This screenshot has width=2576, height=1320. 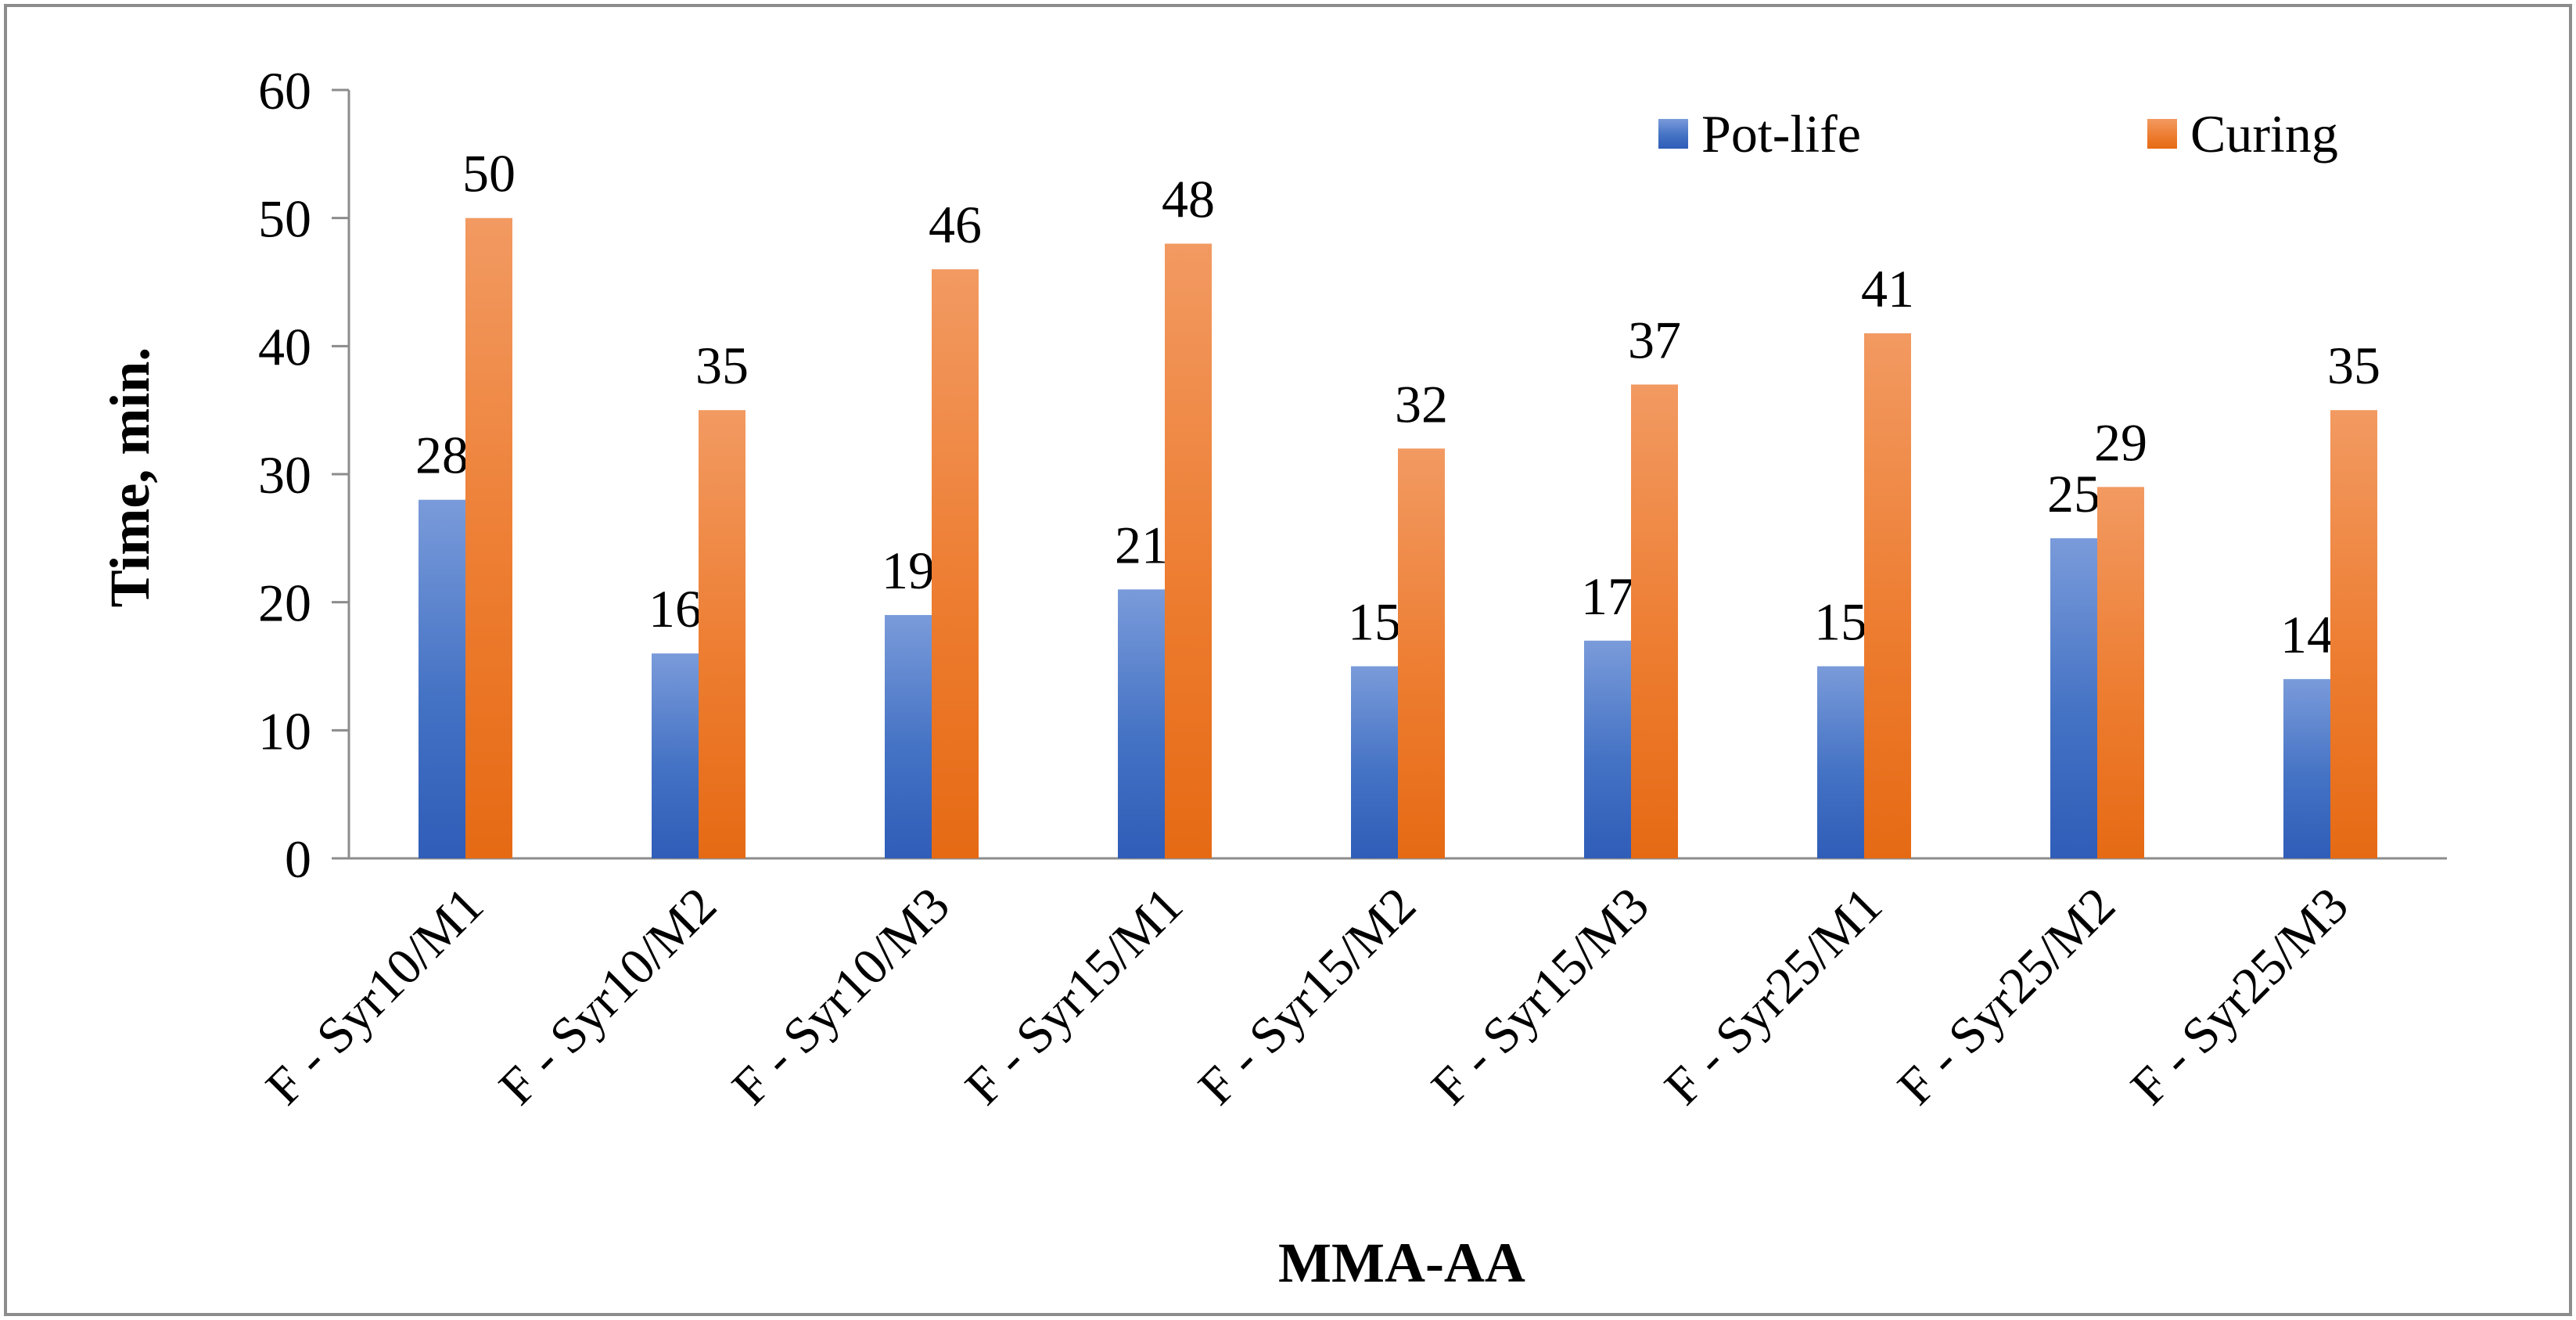 What do you see at coordinates (1401, 1263) in the screenshot?
I see `x-axis-label: MMA-AA` at bounding box center [1401, 1263].